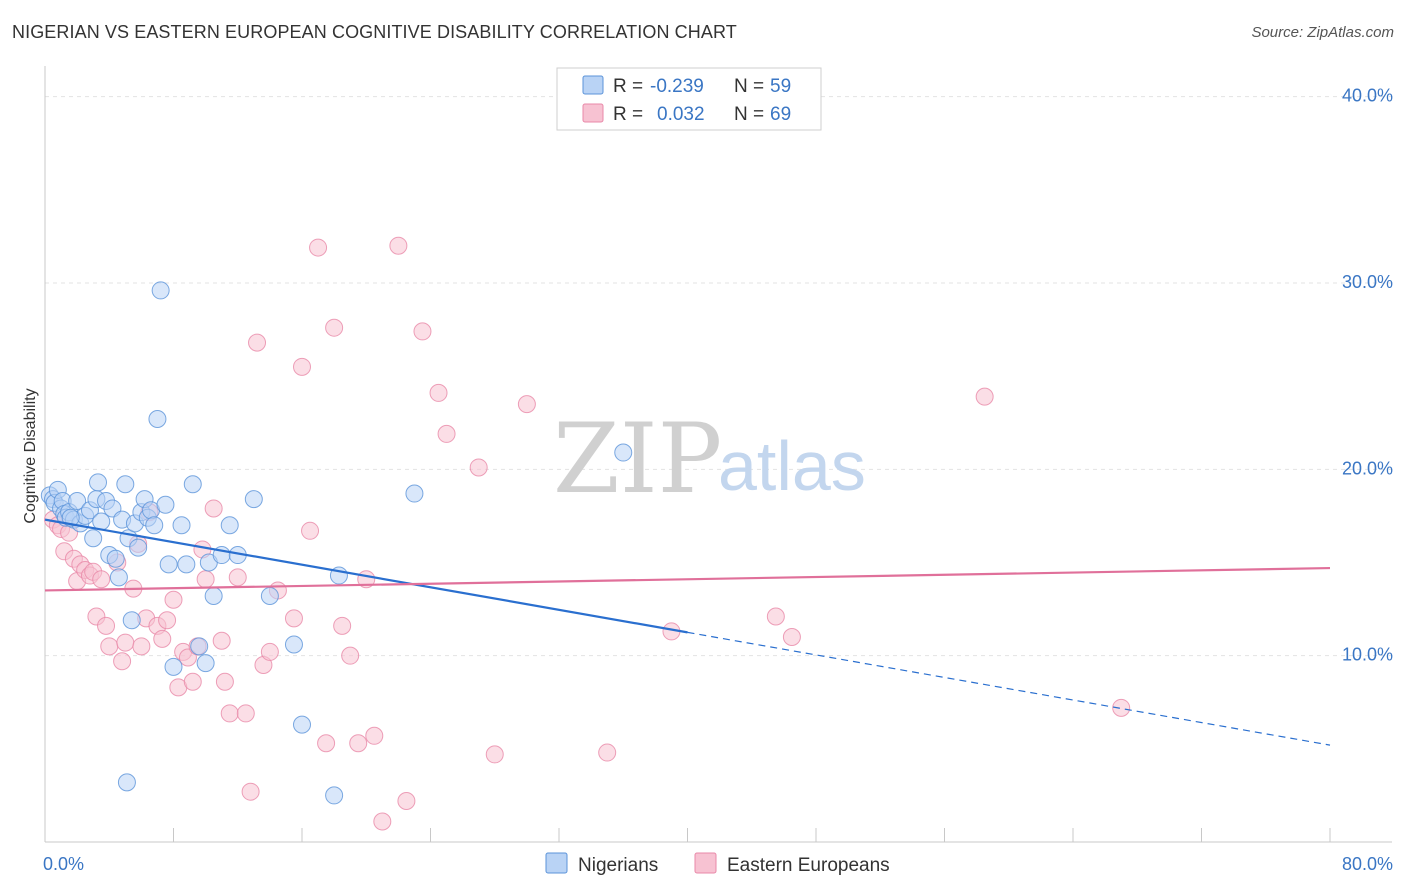 Image resolution: width=1406 pixels, height=892 pixels. Describe the element at coordinates (792, 466) in the screenshot. I see `watermark-atlas: atlas` at that location.